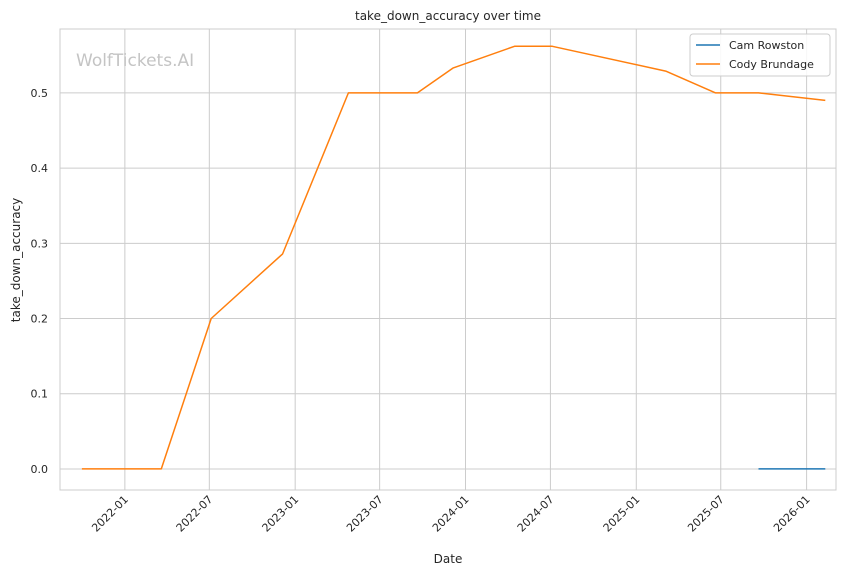 The width and height of the screenshot is (844, 579). Describe the element at coordinates (40, 168) in the screenshot. I see `y-tick-label: 0.4` at that location.